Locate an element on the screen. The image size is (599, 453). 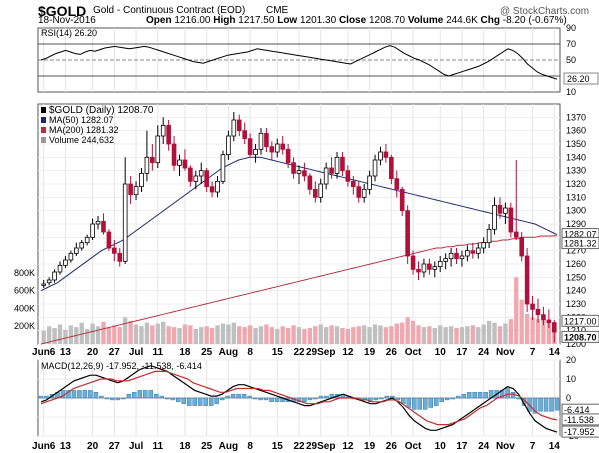
volume-axis-label: 800K is located at coordinates (24, 273).